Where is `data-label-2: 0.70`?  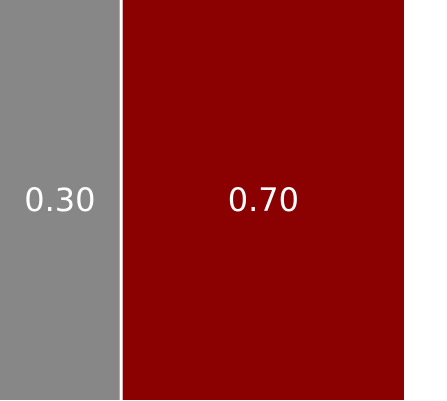 data-label-2: 0.70 is located at coordinates (263, 200).